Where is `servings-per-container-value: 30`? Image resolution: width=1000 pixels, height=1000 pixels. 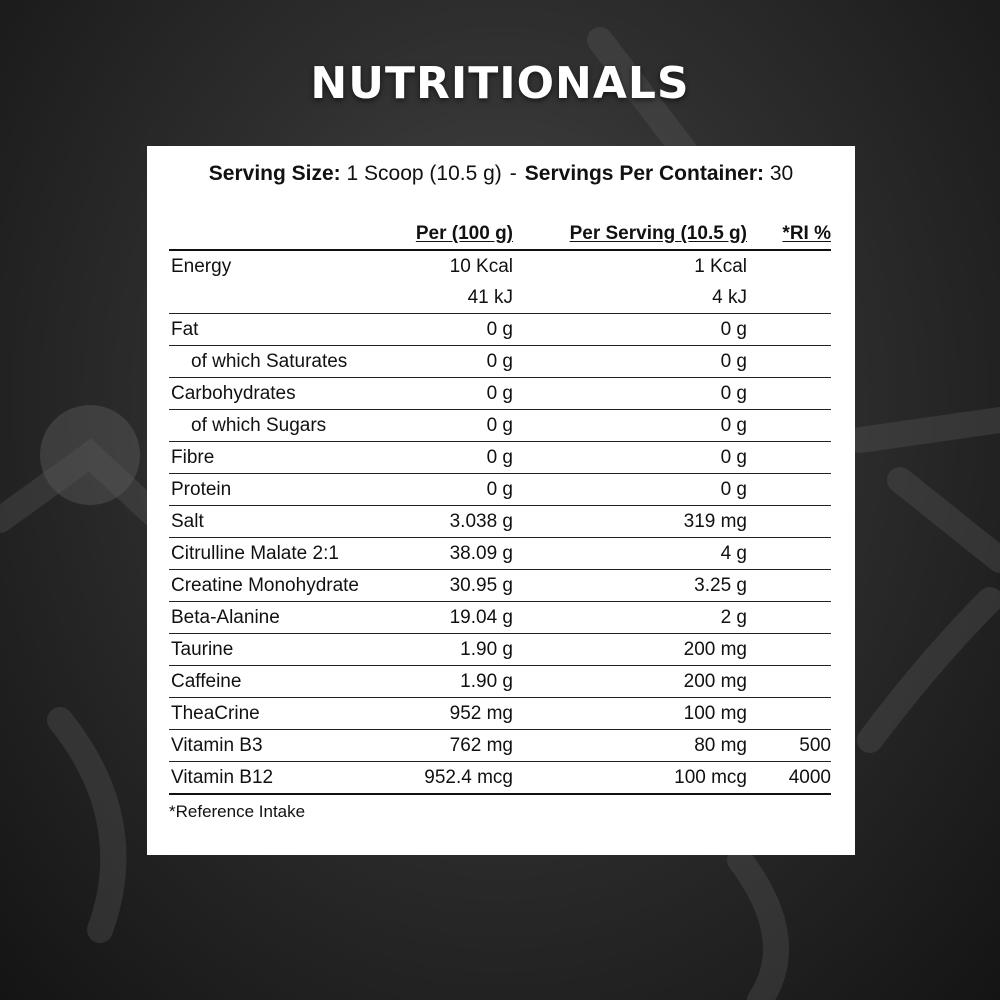
servings-per-container-value: 30 is located at coordinates (781, 173).